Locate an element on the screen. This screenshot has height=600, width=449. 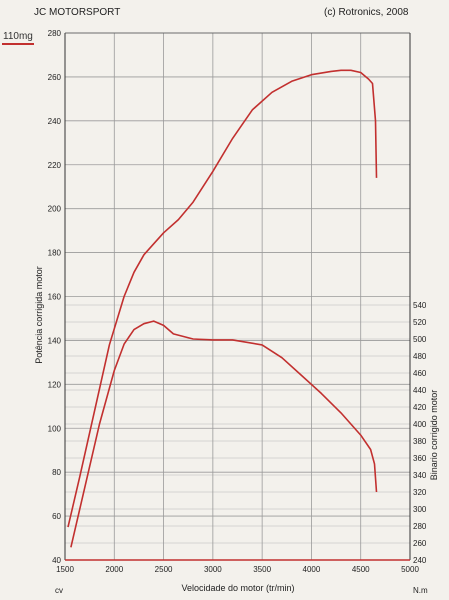
x-tick-label: 3000 is located at coordinates (213, 569).